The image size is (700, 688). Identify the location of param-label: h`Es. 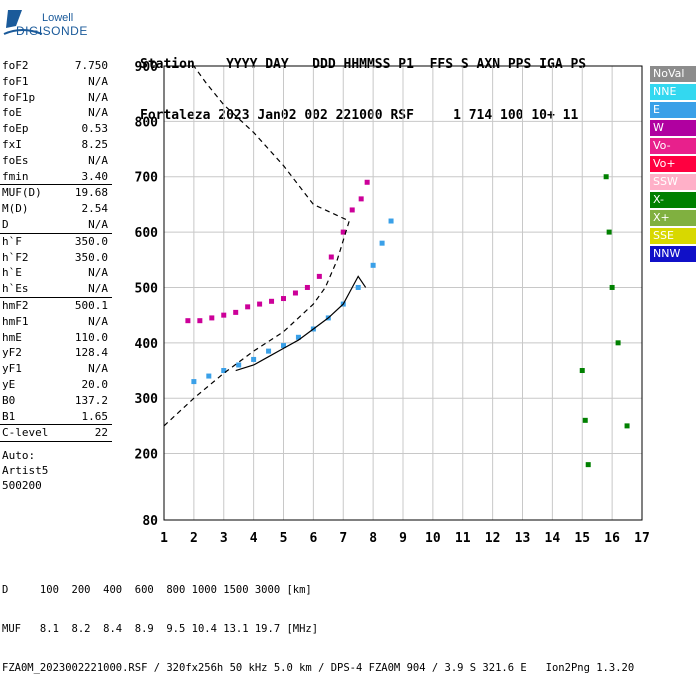
(15, 289).